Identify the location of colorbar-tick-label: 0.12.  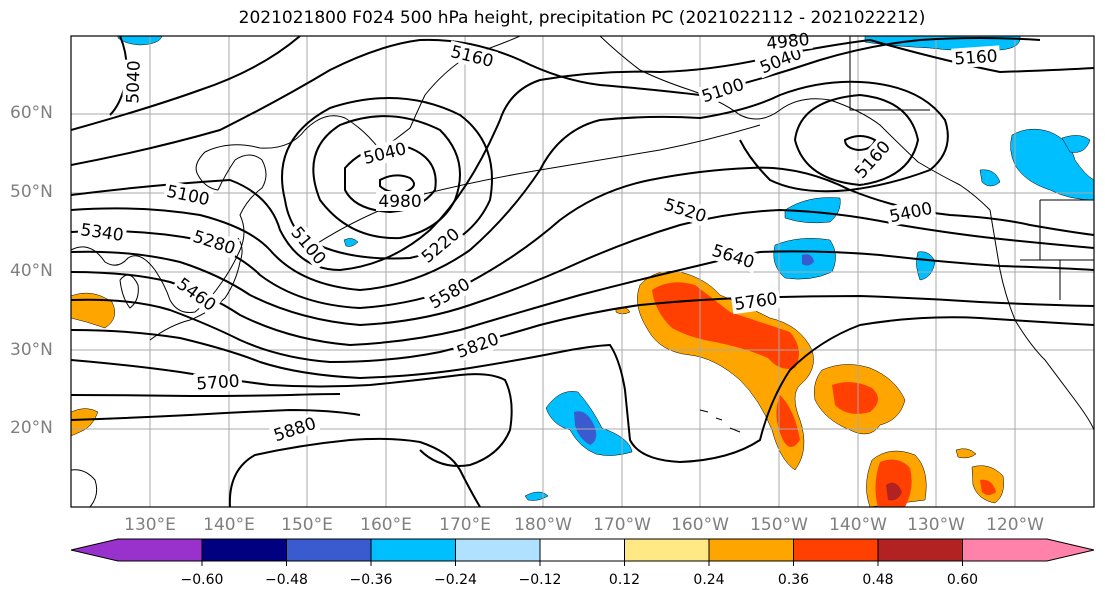
(624, 580).